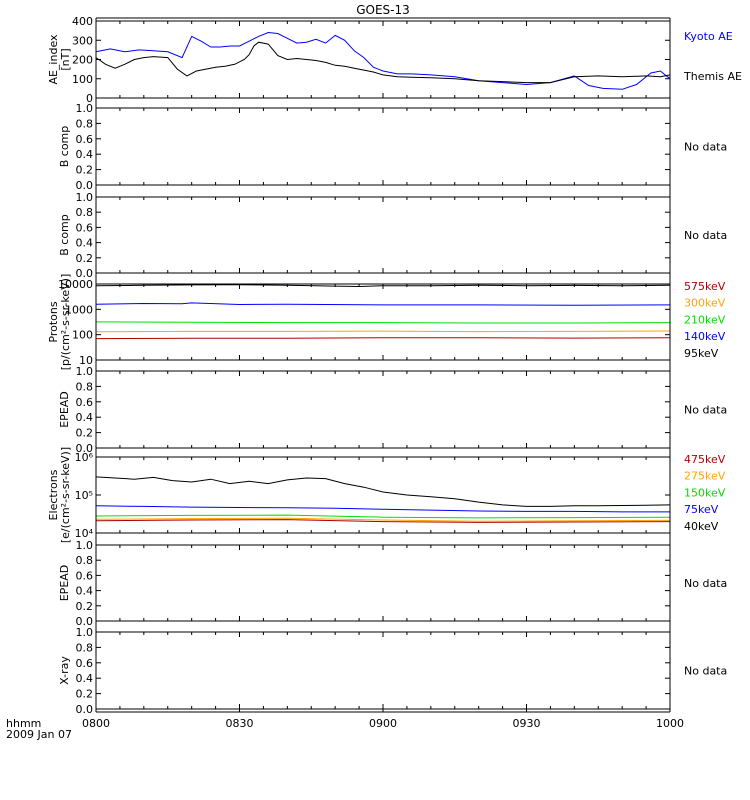 This screenshot has width=750, height=800. I want to click on y-tick-label-protons: 1000, so click(79, 309).